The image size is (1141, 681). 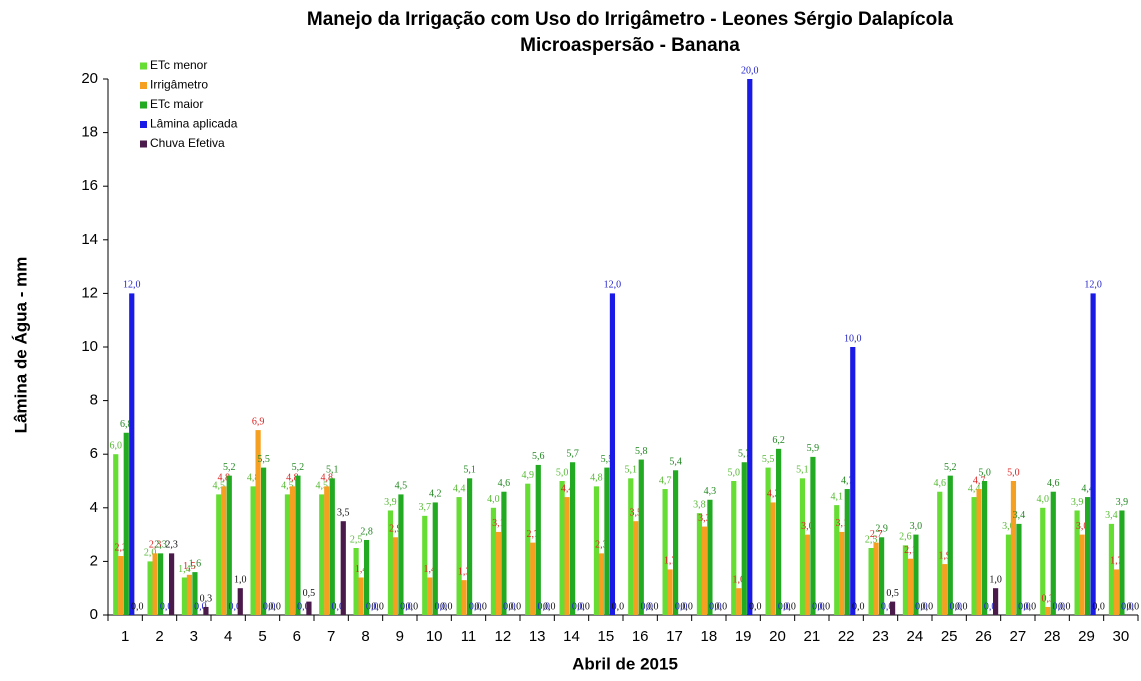 I want to click on value-label: 2,5, so click(x=871, y=539).